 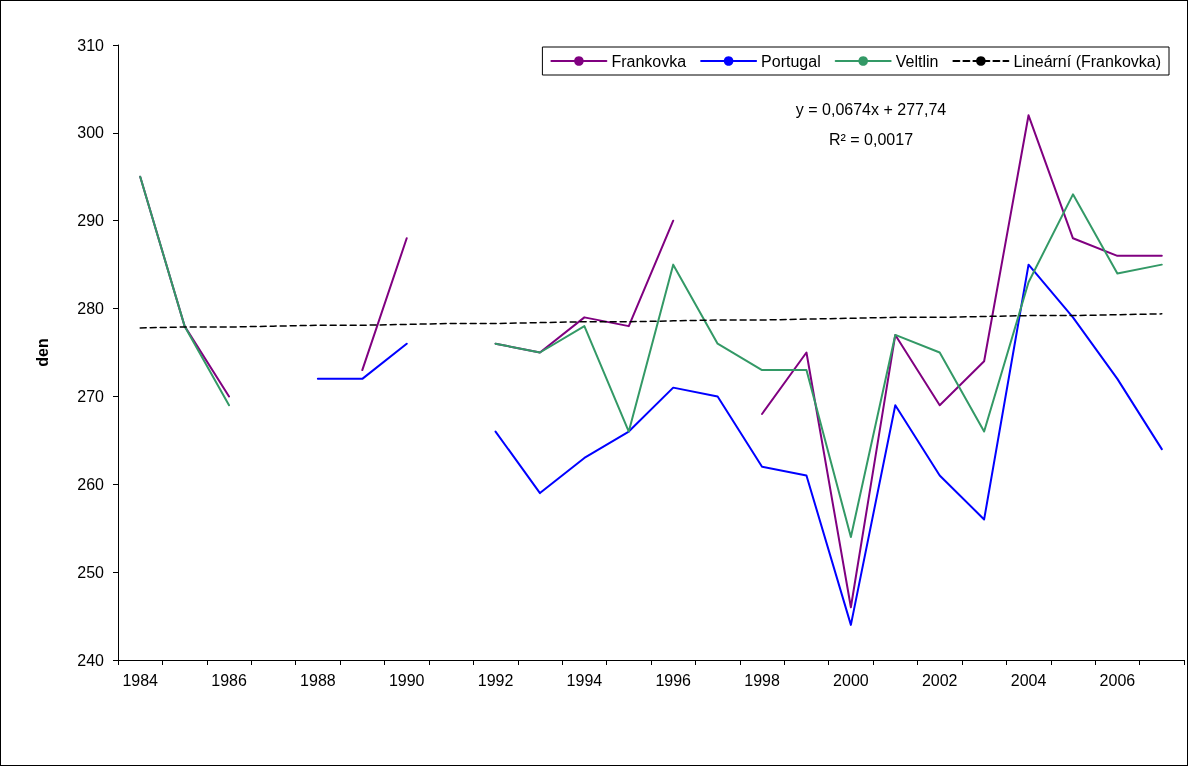 What do you see at coordinates (91, 45) in the screenshot?
I see `y-tick-label: 310` at bounding box center [91, 45].